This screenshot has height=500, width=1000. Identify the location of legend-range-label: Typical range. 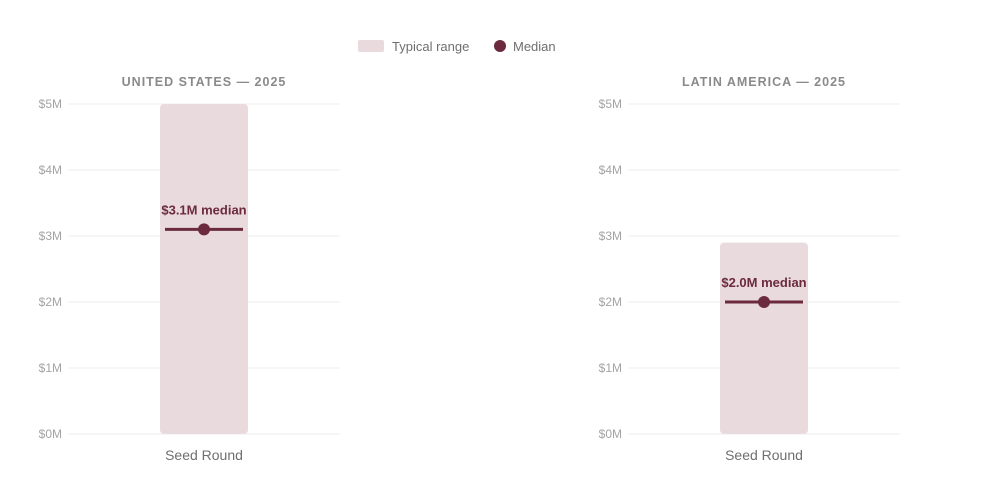
(430, 46).